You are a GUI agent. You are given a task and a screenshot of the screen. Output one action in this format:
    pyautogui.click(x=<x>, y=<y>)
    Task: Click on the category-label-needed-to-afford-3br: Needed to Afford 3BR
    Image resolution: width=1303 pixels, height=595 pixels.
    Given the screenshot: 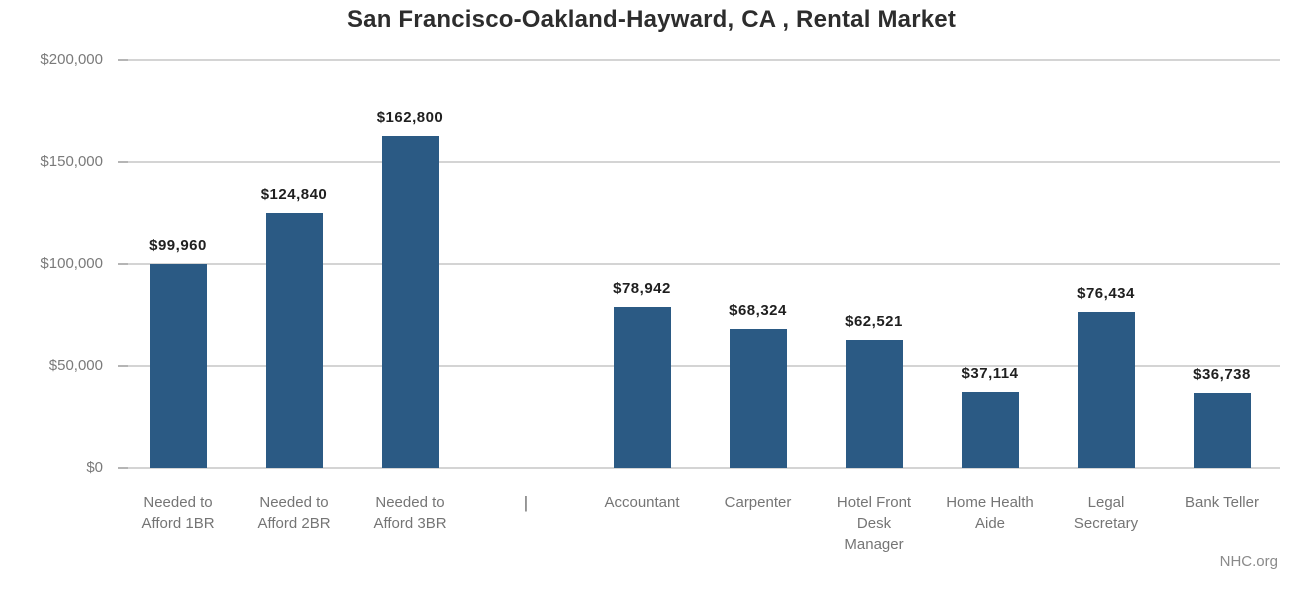 What is the action you would take?
    pyautogui.click(x=410, y=513)
    